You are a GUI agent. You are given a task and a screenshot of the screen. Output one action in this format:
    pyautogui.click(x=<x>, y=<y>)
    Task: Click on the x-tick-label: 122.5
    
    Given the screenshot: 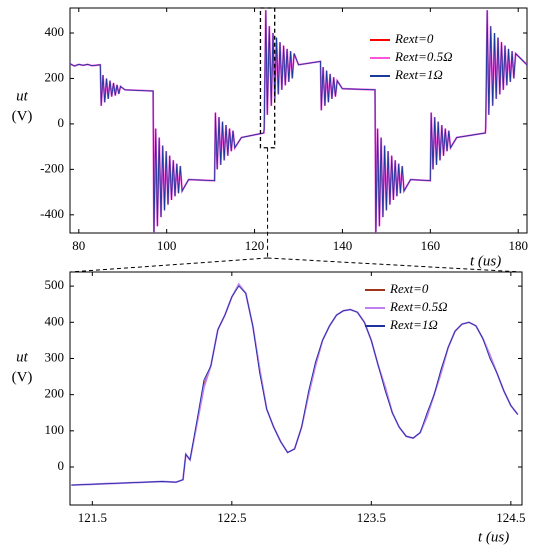 What is the action you would take?
    pyautogui.click(x=231, y=517)
    